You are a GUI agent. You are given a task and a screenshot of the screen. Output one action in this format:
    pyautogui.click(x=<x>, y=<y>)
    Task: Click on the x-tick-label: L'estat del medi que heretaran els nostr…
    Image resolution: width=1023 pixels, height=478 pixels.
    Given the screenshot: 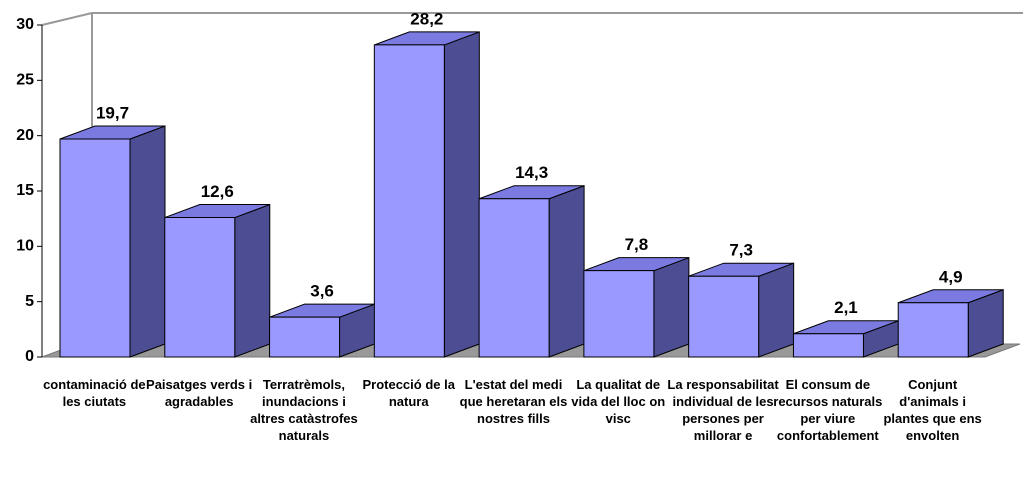 What is the action you would take?
    pyautogui.click(x=513, y=401)
    